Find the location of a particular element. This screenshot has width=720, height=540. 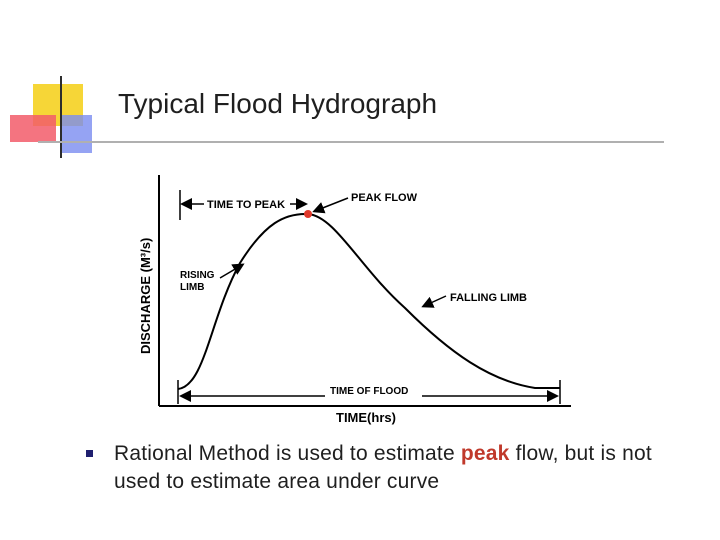

corner-logo is located at coordinates (55, 85).